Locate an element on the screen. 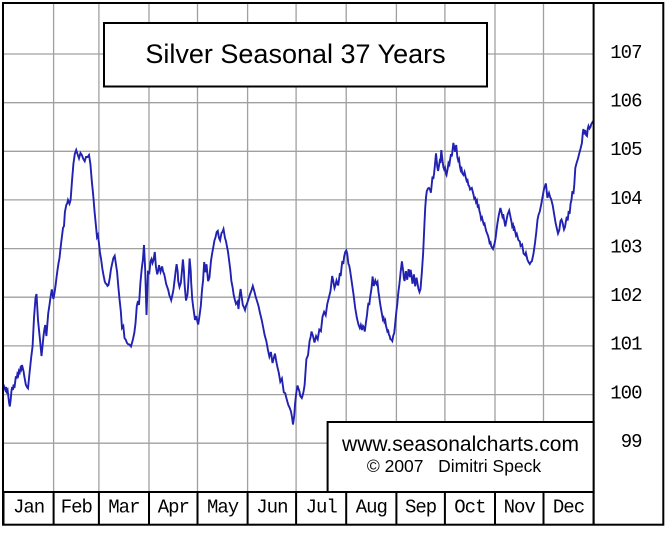 The width and height of the screenshot is (667, 534). svg-text: Jan is located at coordinates (28, 508).